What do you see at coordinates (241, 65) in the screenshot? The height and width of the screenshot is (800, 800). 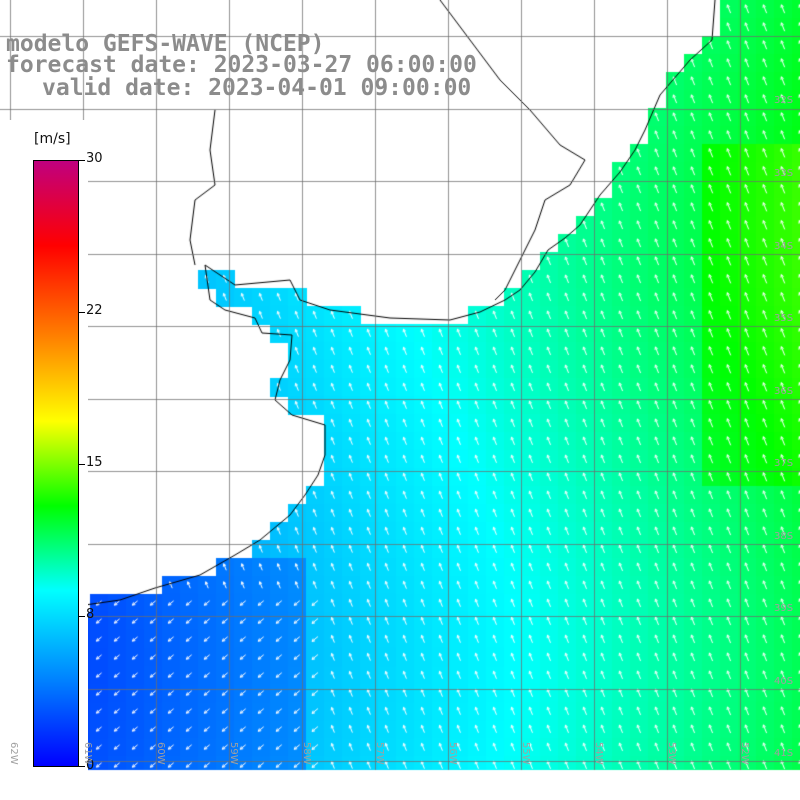 I see `forecast-date: forecast date: 2023-03-27 06:00:00` at bounding box center [241, 65].